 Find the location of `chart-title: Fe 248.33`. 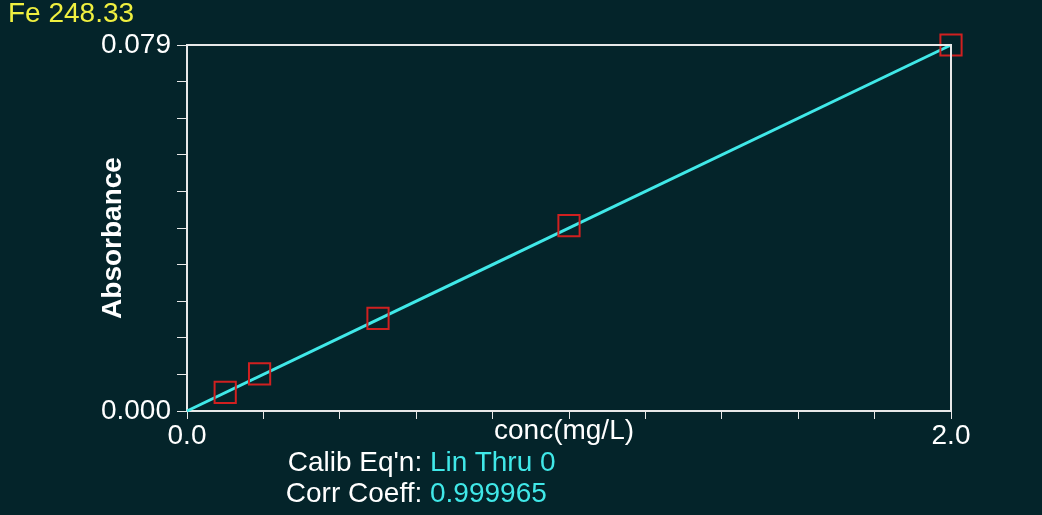

chart-title: Fe 248.33 is located at coordinates (71, 14).